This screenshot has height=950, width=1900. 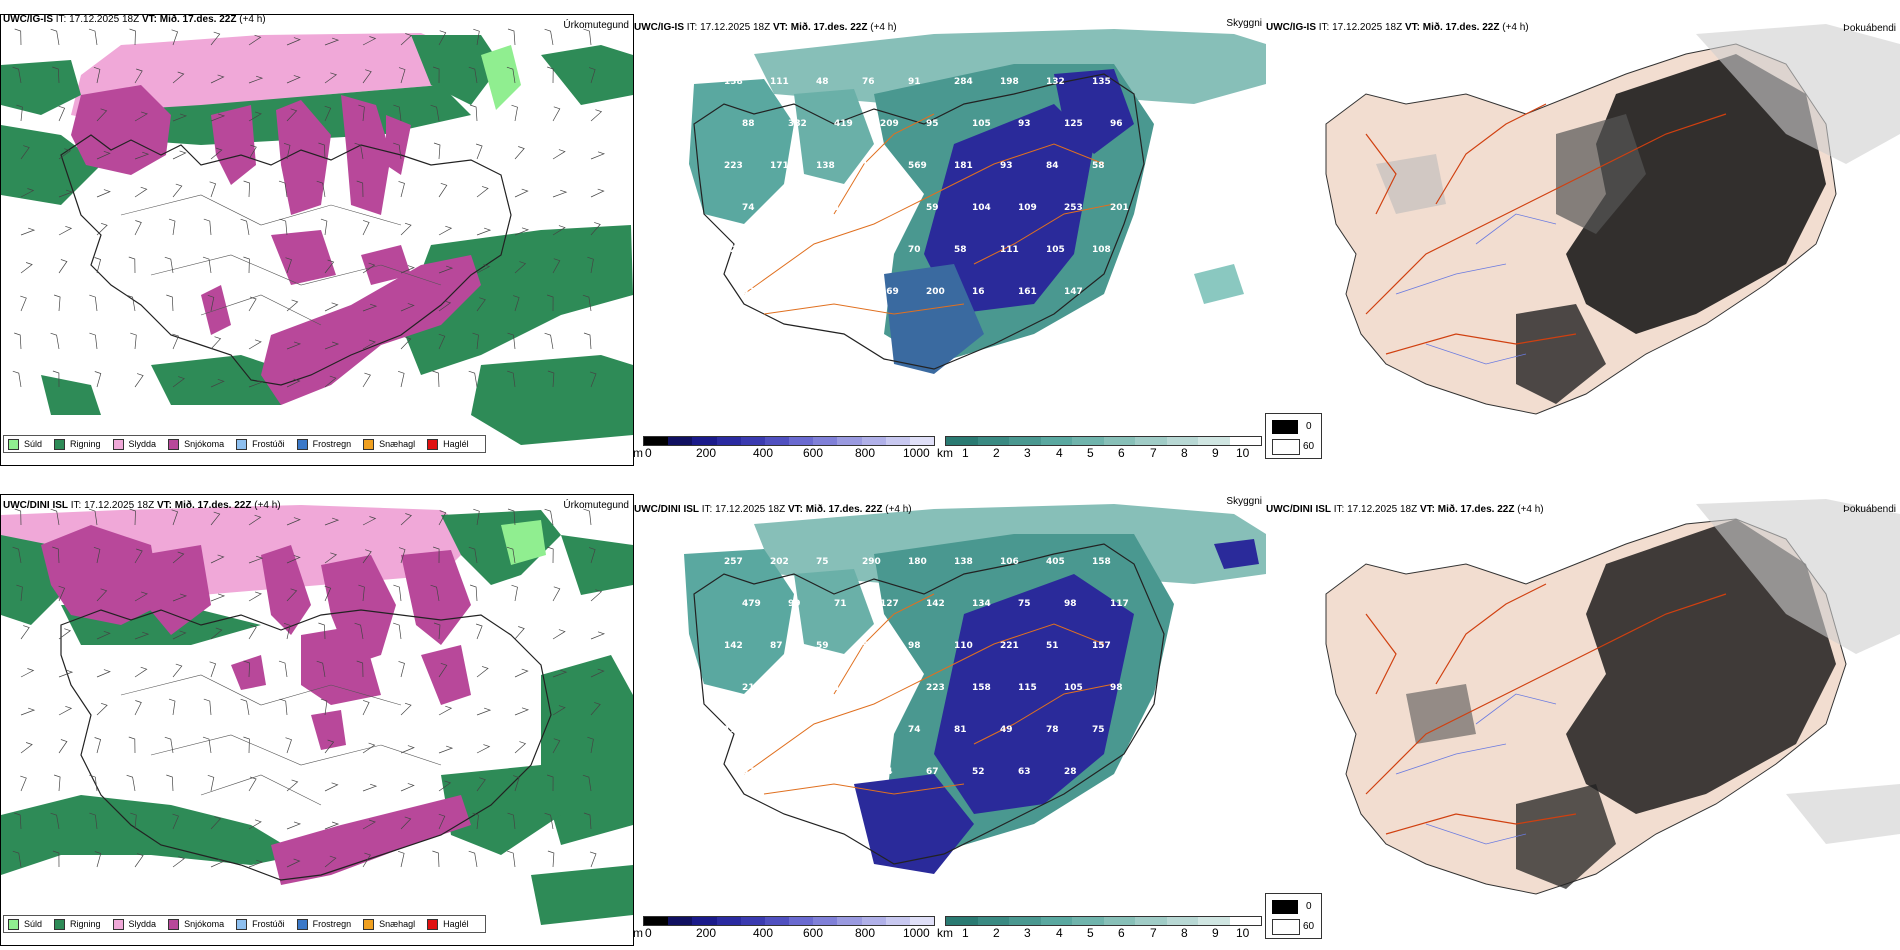 What do you see at coordinates (914, 730) in the screenshot?
I see `cloud-base-value: 74` at bounding box center [914, 730].